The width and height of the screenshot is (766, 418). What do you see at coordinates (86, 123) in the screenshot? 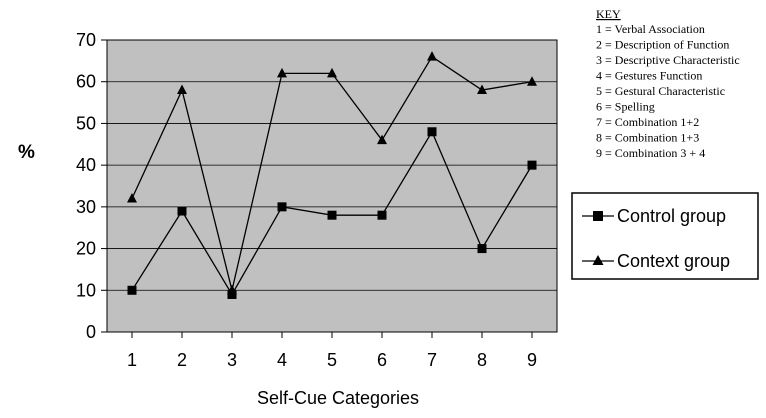
I see `y-tick-label: 50` at bounding box center [86, 123].